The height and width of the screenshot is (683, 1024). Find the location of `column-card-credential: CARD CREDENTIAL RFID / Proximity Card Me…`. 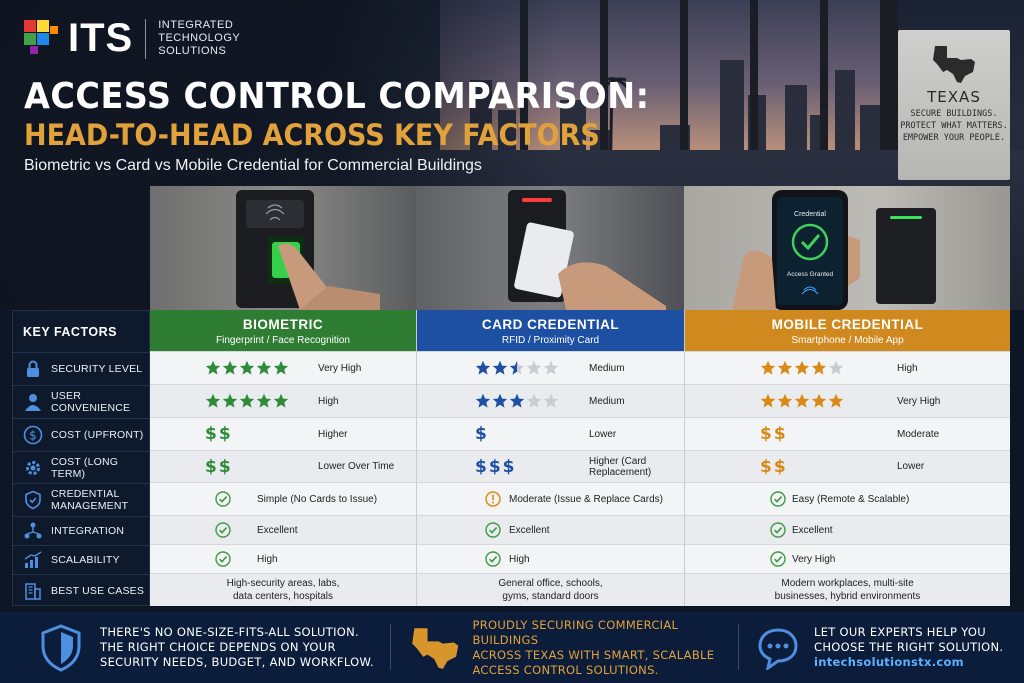

column-card-credential: CARD CREDENTIAL RFID / Proximity Card Me… is located at coordinates (550, 458).